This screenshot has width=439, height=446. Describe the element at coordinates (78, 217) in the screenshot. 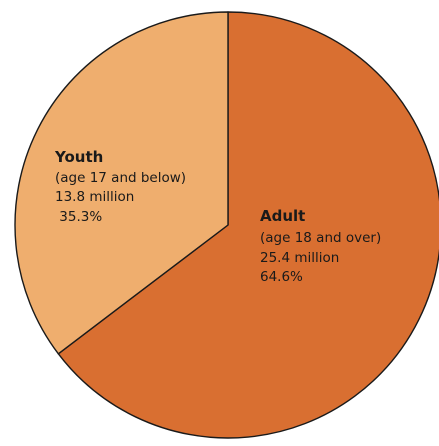

I see `slice-label-youth-percent: 35.3%` at that location.